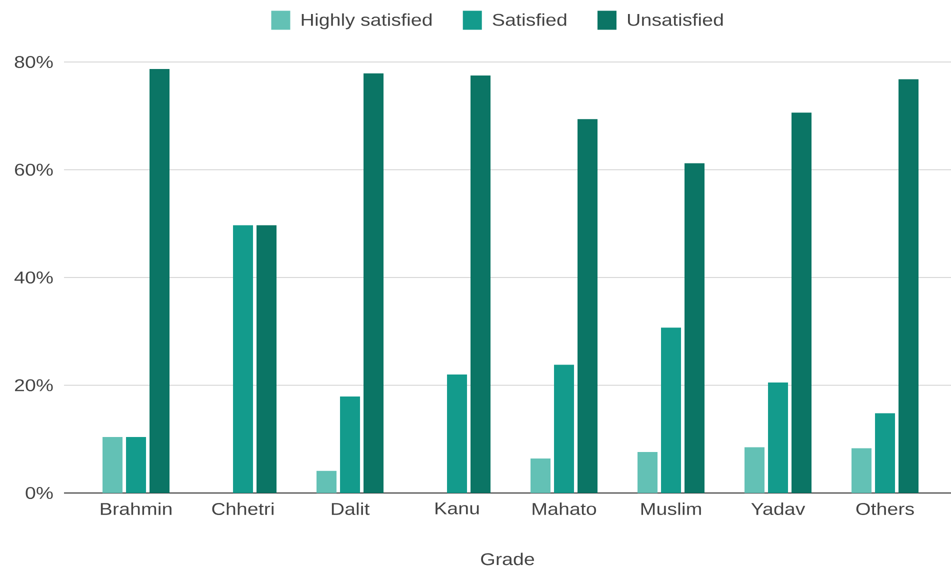  I want to click on x-tick-label: Mahato, so click(564, 509).